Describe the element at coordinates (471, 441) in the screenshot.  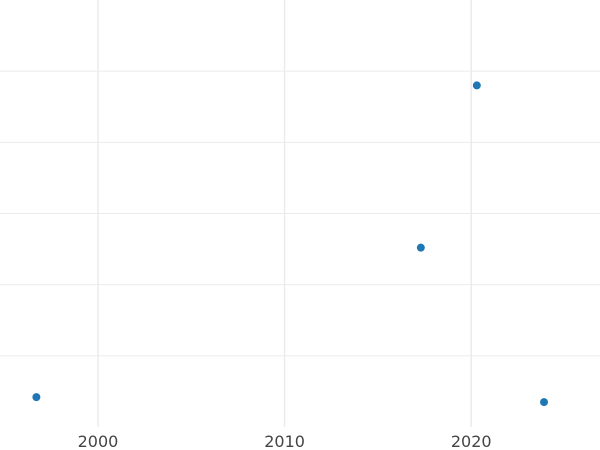
I see `x-tick-label: 2020` at that location.